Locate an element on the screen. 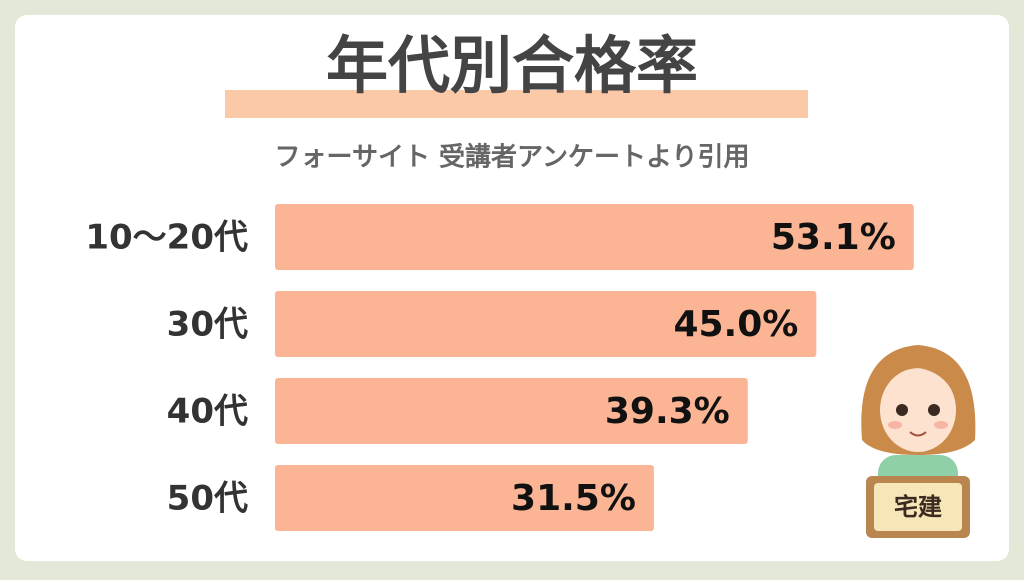 Image resolution: width=1024 pixels, height=580 pixels. category-label: 30代 is located at coordinates (207, 325).